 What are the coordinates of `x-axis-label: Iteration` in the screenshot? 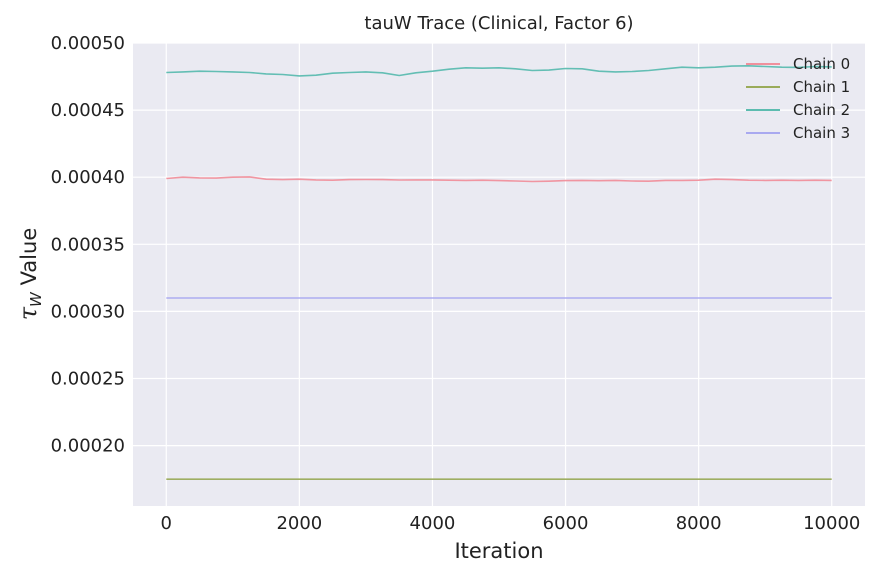 It's located at (498, 551).